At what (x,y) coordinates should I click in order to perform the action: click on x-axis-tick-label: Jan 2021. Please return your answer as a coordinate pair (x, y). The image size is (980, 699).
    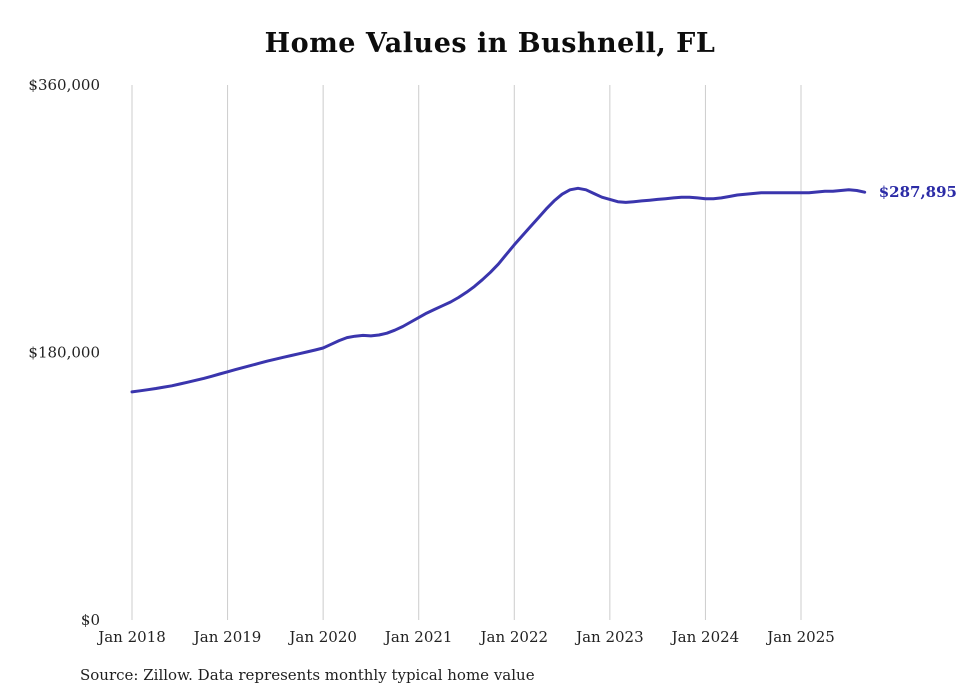
    Looking at the image, I should click on (418, 637).